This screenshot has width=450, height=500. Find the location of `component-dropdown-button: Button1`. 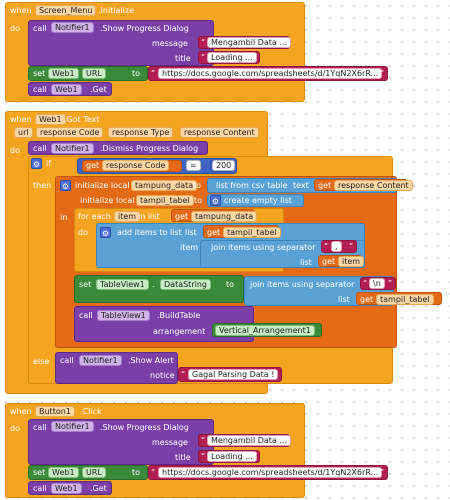

component-dropdown-button: Button1 is located at coordinates (55, 411).